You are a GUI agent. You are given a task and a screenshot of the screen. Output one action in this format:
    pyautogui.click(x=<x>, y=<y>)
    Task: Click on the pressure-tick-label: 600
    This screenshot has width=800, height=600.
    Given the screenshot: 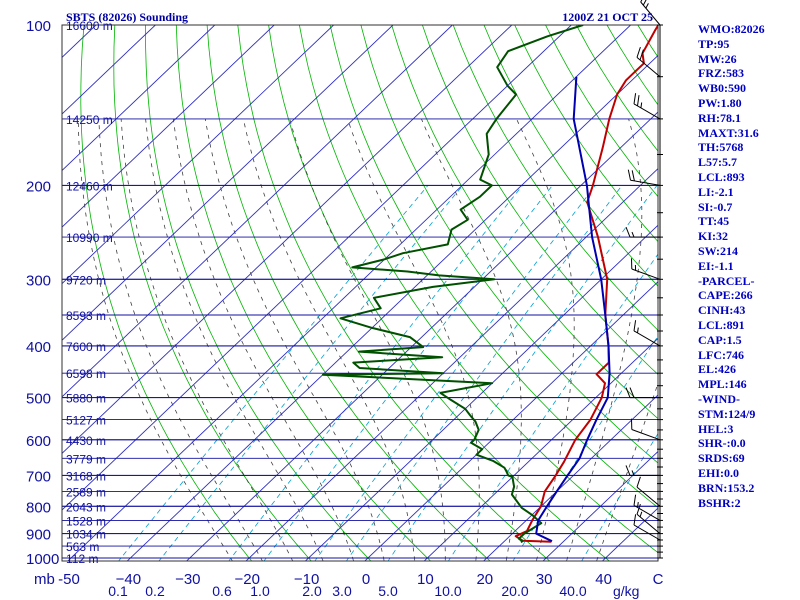 What is the action you would take?
    pyautogui.click(x=38, y=441)
    